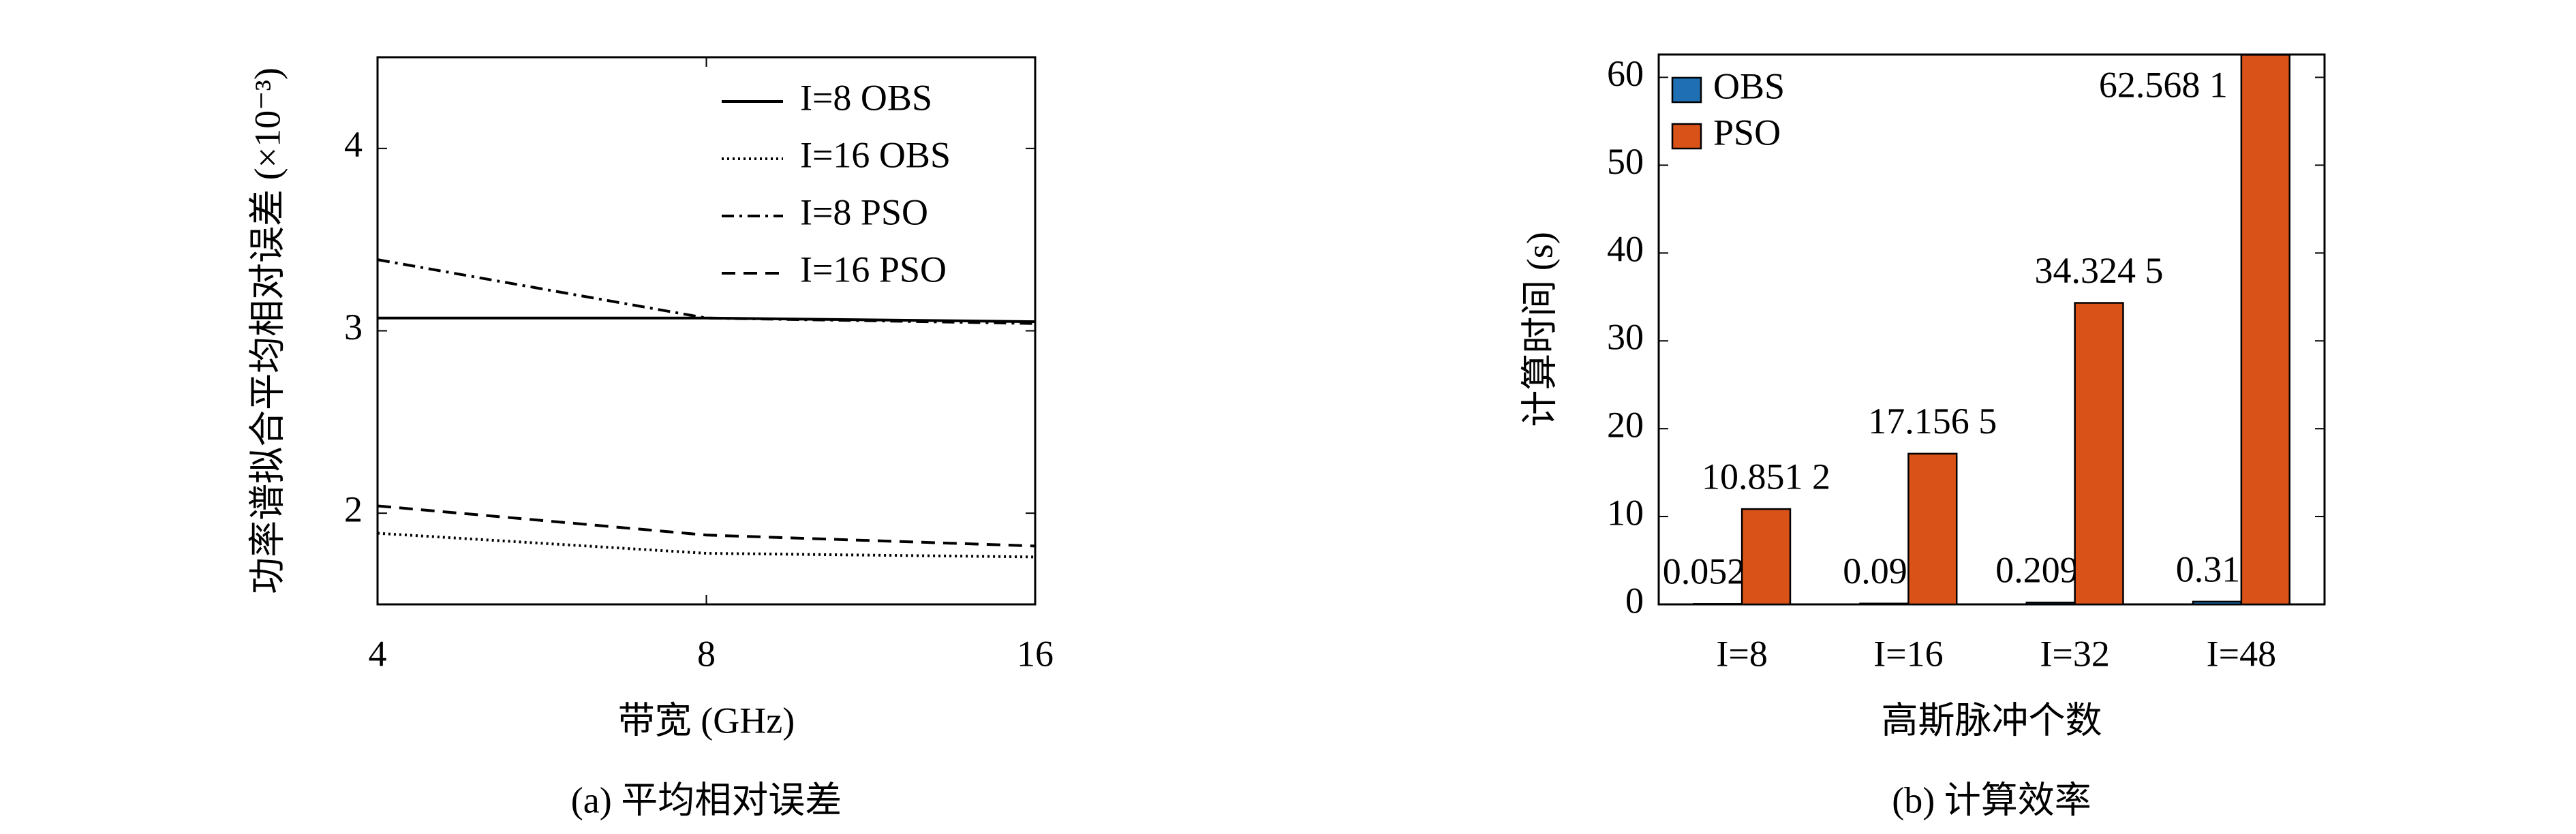 The height and width of the screenshot is (834, 2576). I want to click on x-tick-label: 4, so click(378, 653).